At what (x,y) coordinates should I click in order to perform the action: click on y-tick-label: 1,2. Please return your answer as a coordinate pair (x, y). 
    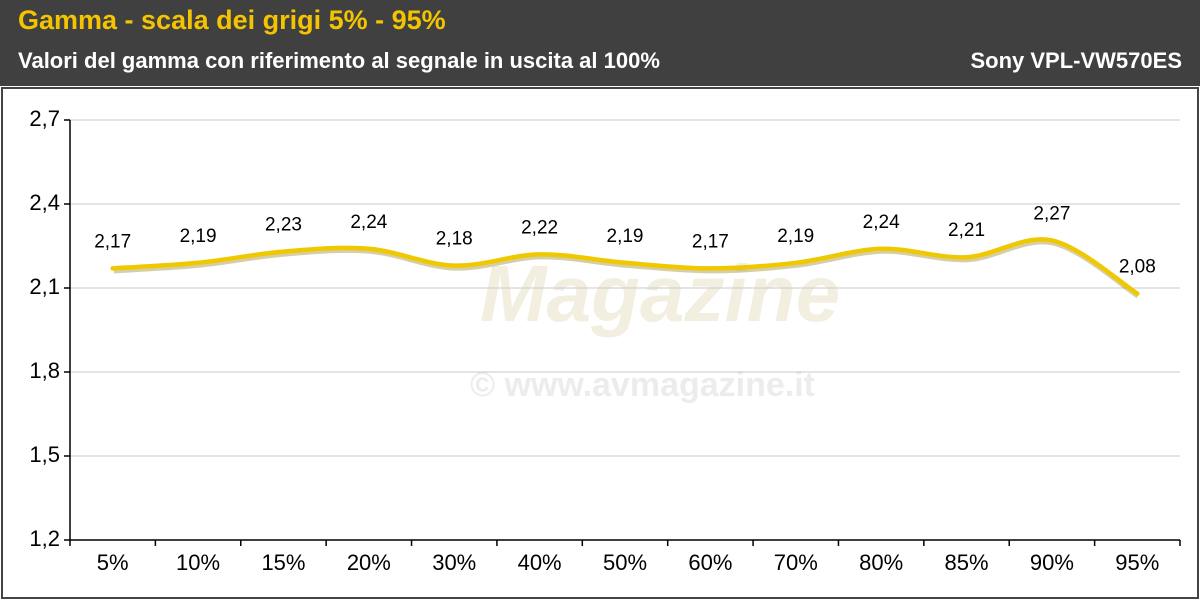
    Looking at the image, I should click on (44, 538).